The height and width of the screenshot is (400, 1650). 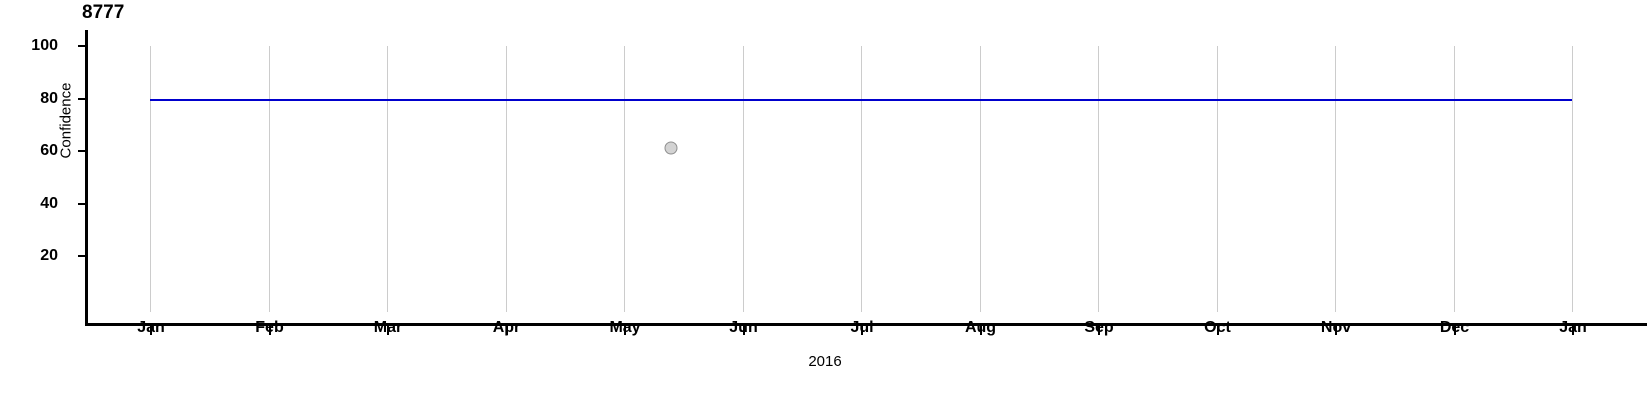 I want to click on y-axis-title: Confidence, so click(x=66, y=120).